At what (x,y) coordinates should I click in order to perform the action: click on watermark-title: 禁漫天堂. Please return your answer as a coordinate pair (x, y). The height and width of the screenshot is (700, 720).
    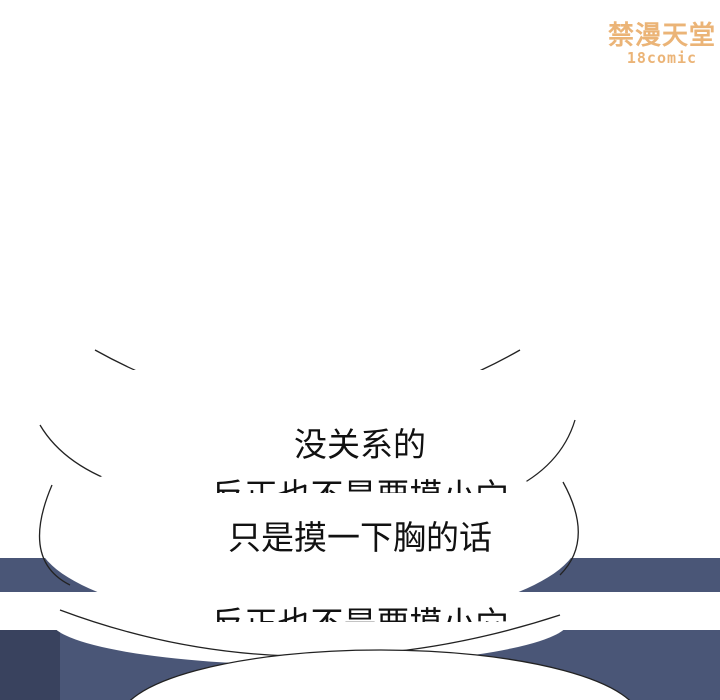
    Looking at the image, I should click on (661, 36).